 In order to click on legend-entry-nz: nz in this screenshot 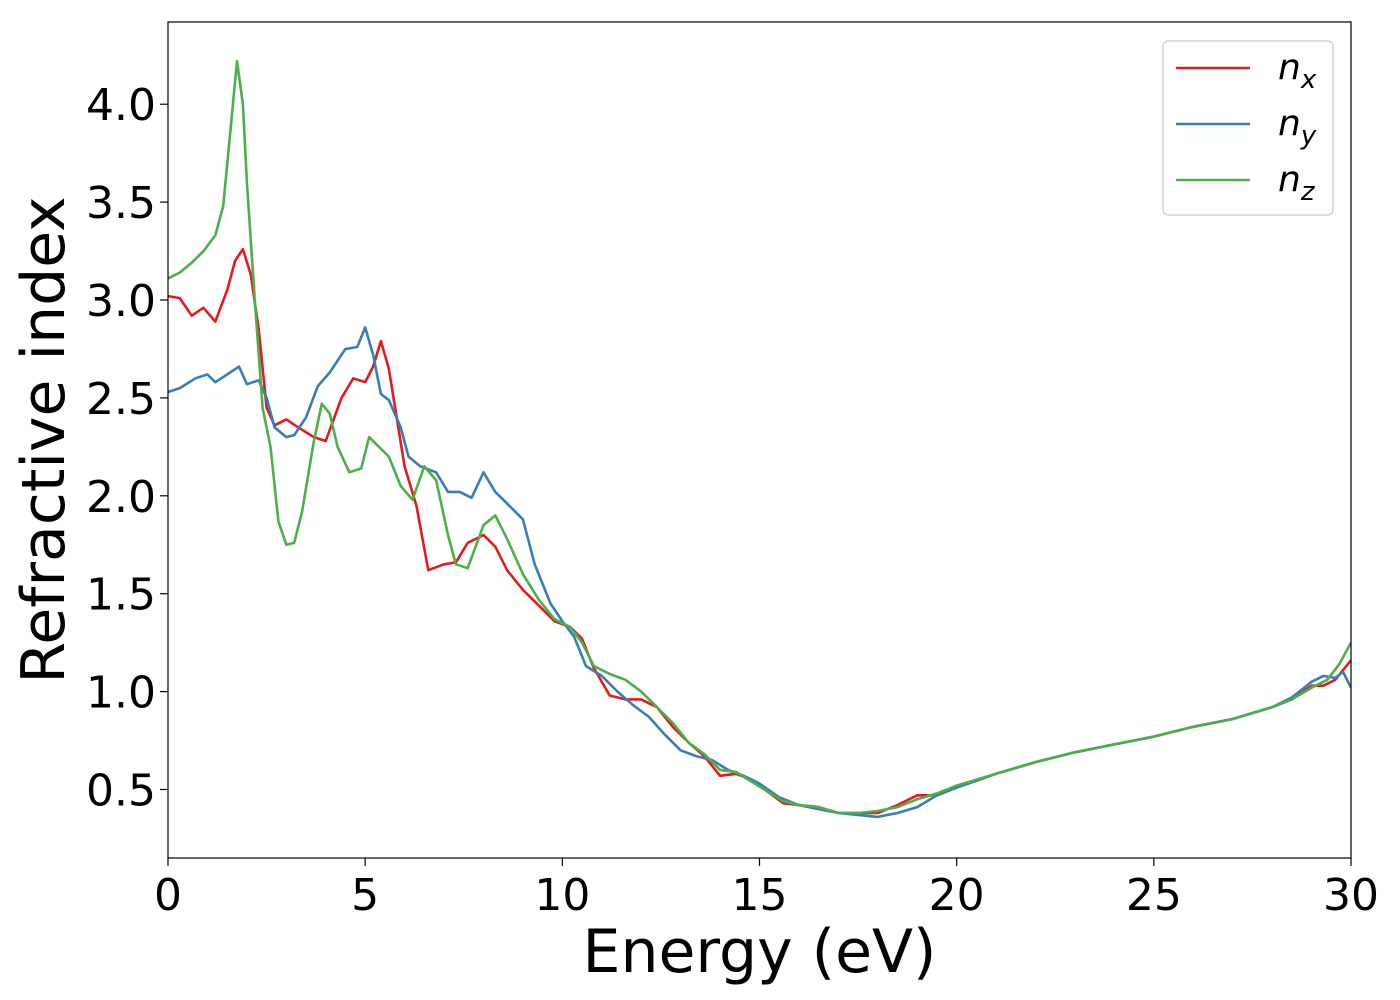, I will do `click(1297, 183)`.